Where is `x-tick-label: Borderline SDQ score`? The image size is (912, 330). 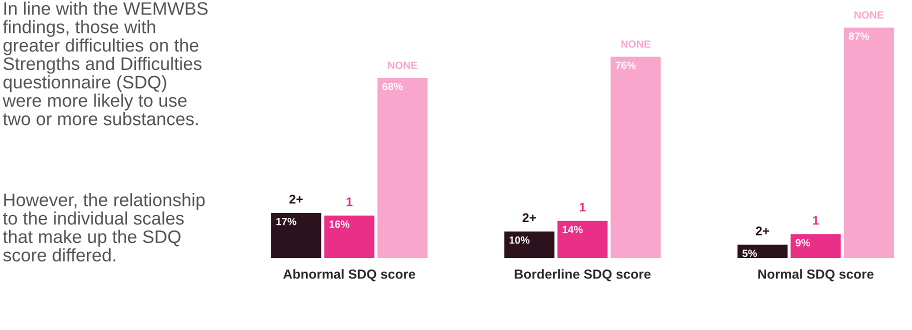
x-tick-label: Borderline SDQ score is located at coordinates (582, 275).